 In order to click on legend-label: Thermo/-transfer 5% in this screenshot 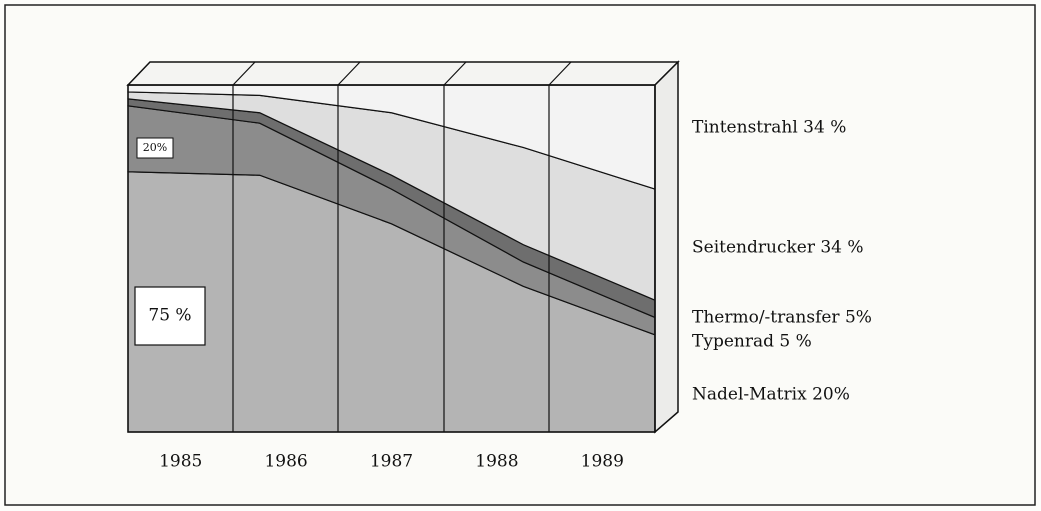, I will do `click(782, 318)`.